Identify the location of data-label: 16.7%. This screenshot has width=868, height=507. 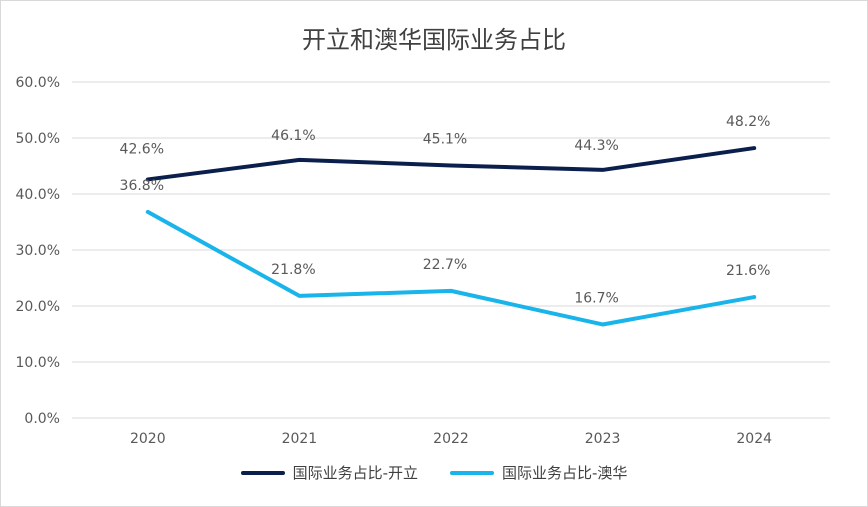
(596, 298).